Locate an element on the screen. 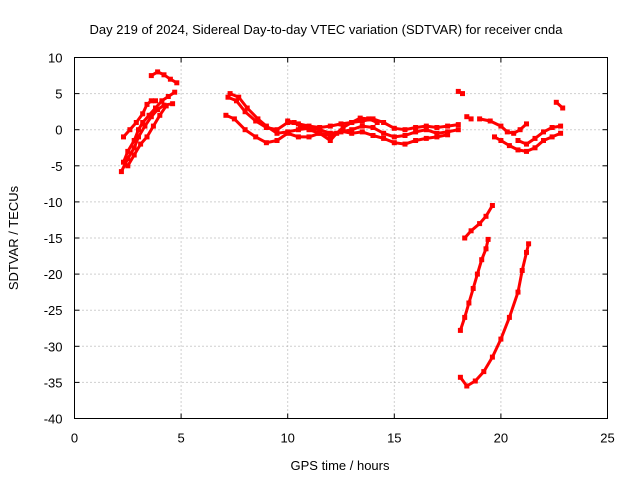  x-tick-label: 5 is located at coordinates (180, 438).